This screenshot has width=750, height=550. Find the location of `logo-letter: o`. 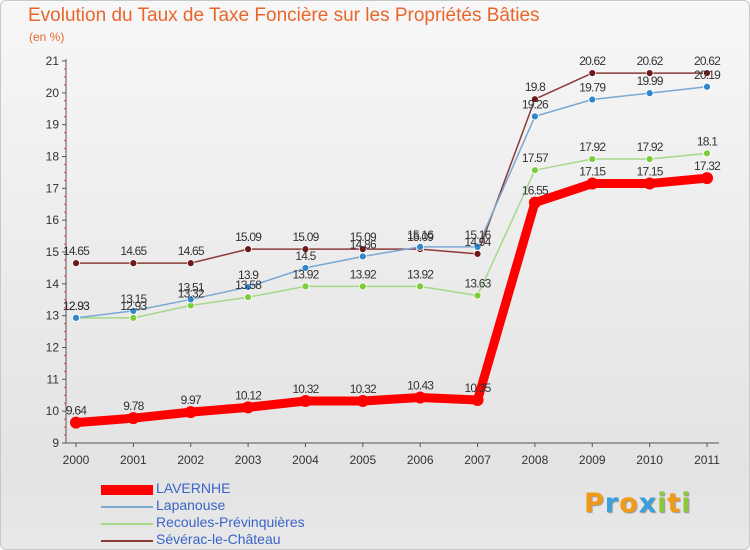

logo-letter: o is located at coordinates (629, 503).